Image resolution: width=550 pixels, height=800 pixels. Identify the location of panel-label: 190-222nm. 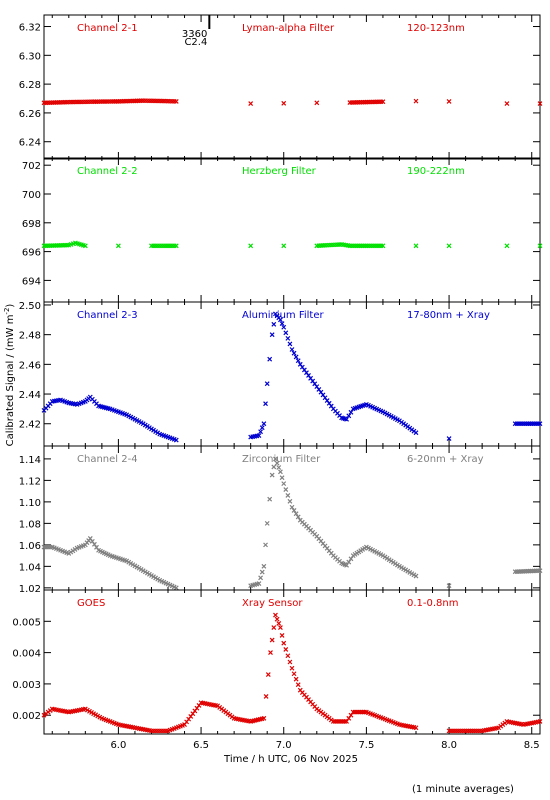
(436, 171).